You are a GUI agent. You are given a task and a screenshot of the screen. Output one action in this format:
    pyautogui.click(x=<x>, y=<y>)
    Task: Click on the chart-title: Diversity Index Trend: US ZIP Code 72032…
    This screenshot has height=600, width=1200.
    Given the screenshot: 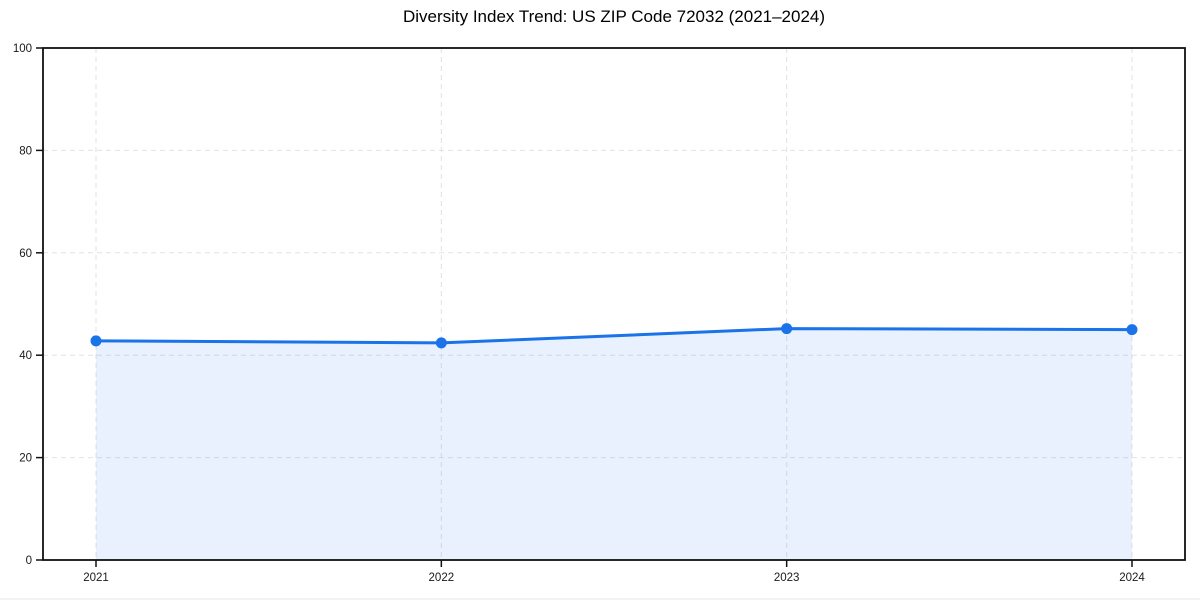 What is the action you would take?
    pyautogui.click(x=614, y=16)
    